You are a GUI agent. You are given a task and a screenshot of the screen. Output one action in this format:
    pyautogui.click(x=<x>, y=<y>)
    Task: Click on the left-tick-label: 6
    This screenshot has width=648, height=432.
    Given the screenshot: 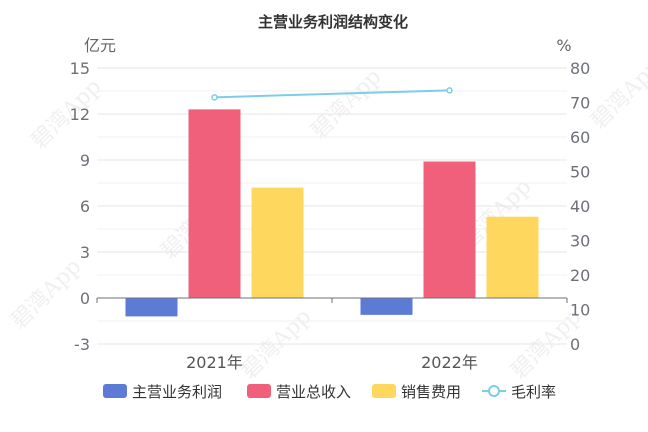 What is the action you would take?
    pyautogui.click(x=85, y=206)
    